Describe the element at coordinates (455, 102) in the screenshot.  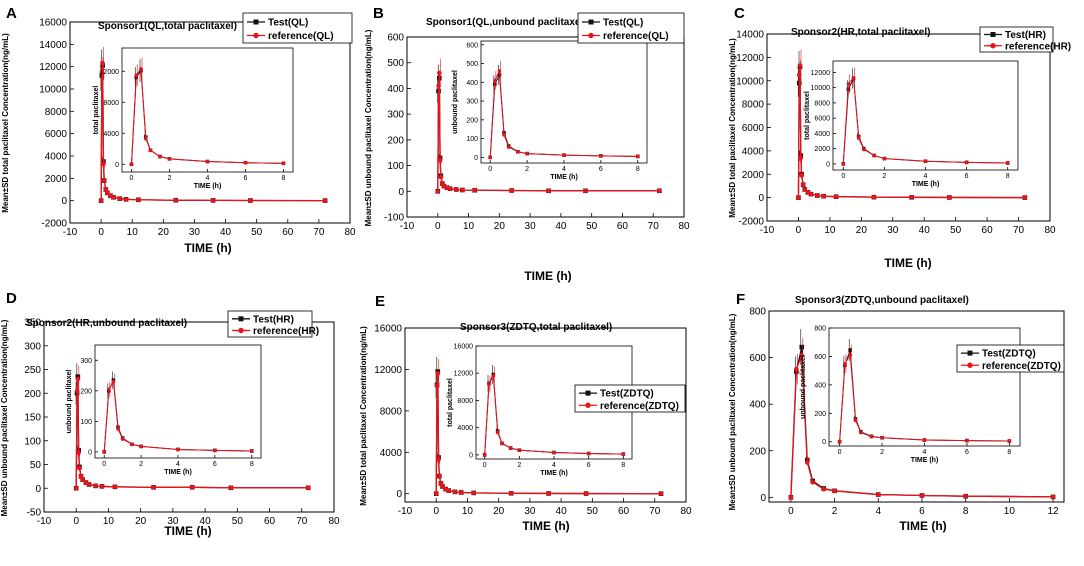
I see `inset-y-axis-title: unbound paclitaxel` at that location.